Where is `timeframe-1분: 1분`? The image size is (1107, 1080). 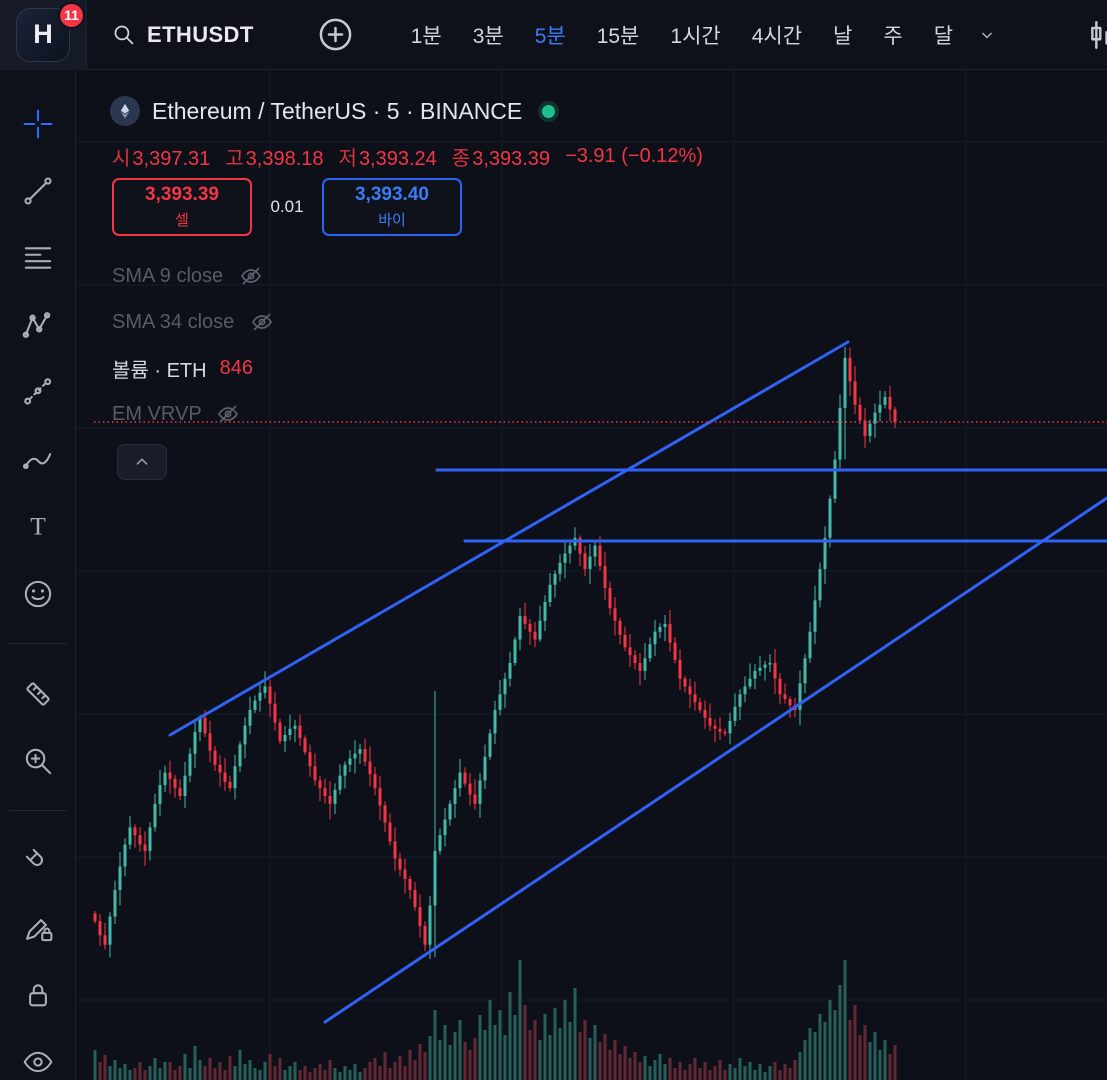
timeframe-1분: 1분 is located at coordinates (426, 36).